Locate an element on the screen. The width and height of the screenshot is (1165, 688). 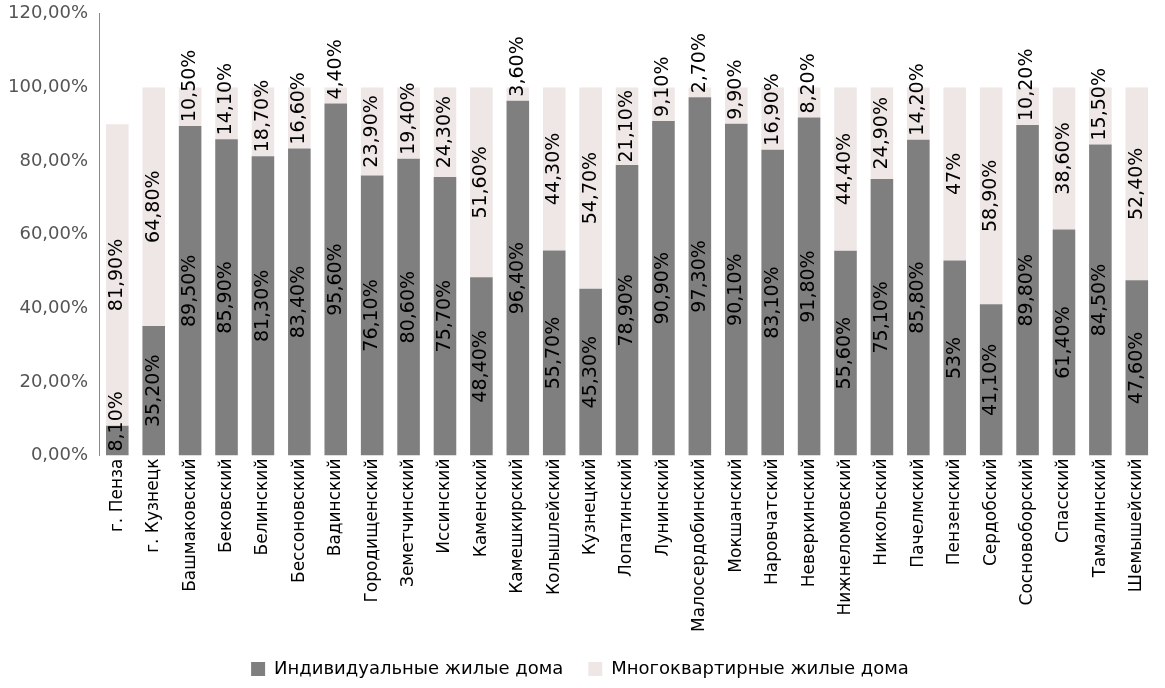
data-label: 41,10% is located at coordinates (989, 380).